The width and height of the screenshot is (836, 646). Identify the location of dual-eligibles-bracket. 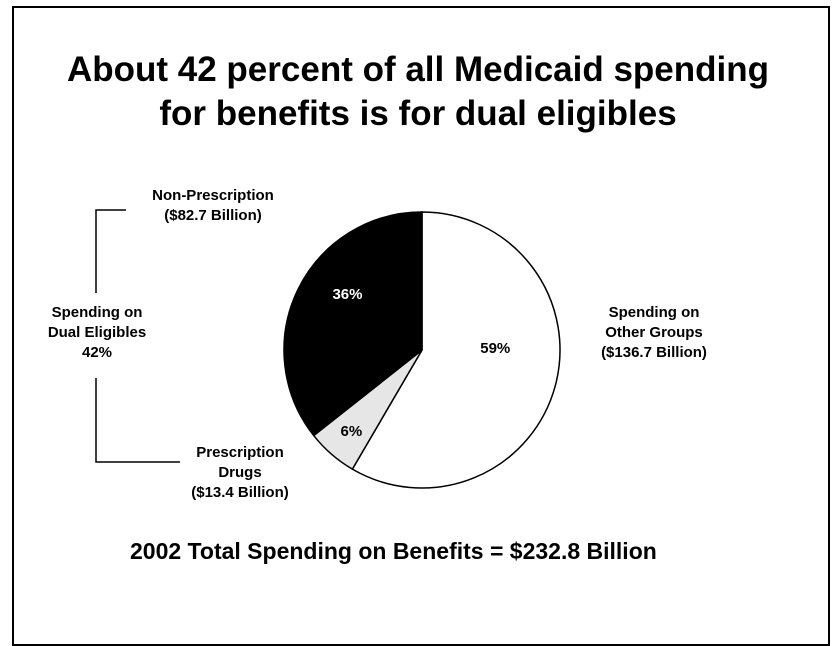
(137, 336).